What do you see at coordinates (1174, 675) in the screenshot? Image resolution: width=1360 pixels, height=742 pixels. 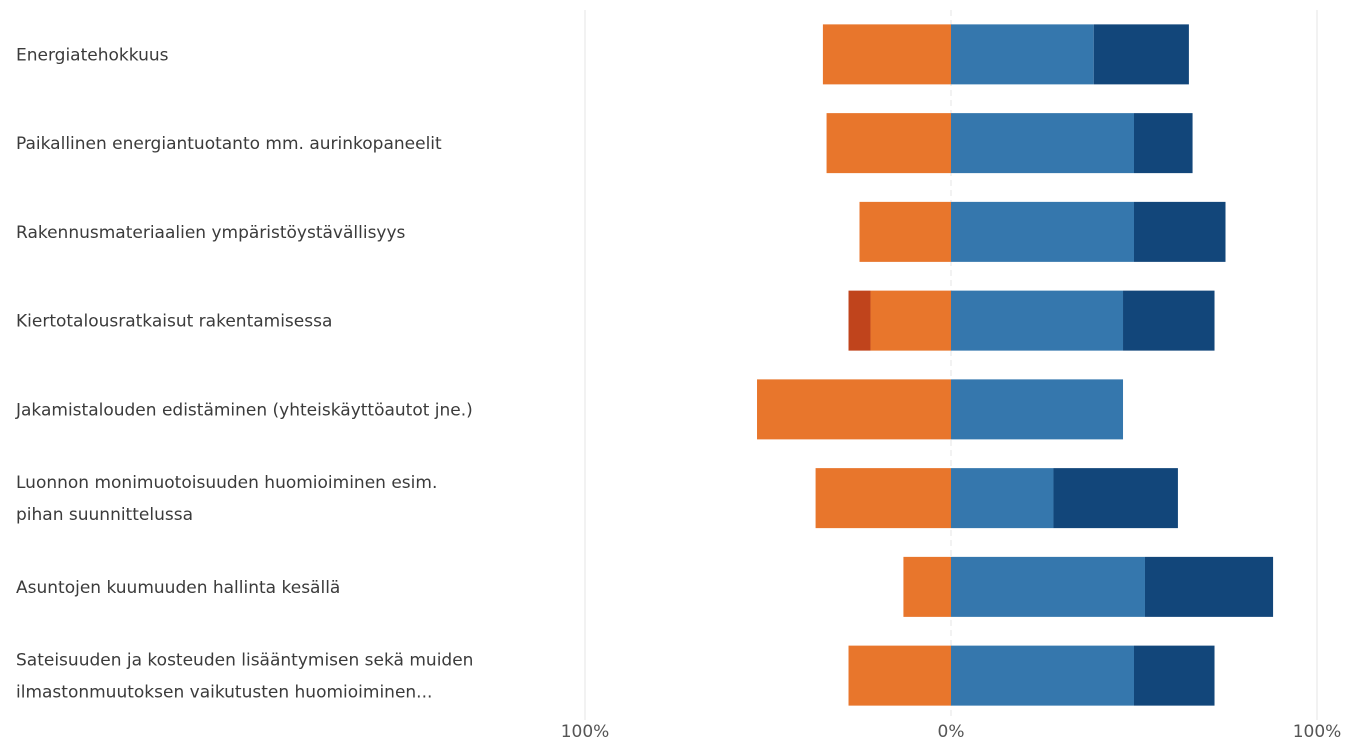 I see `bar-row7-series3` at bounding box center [1174, 675].